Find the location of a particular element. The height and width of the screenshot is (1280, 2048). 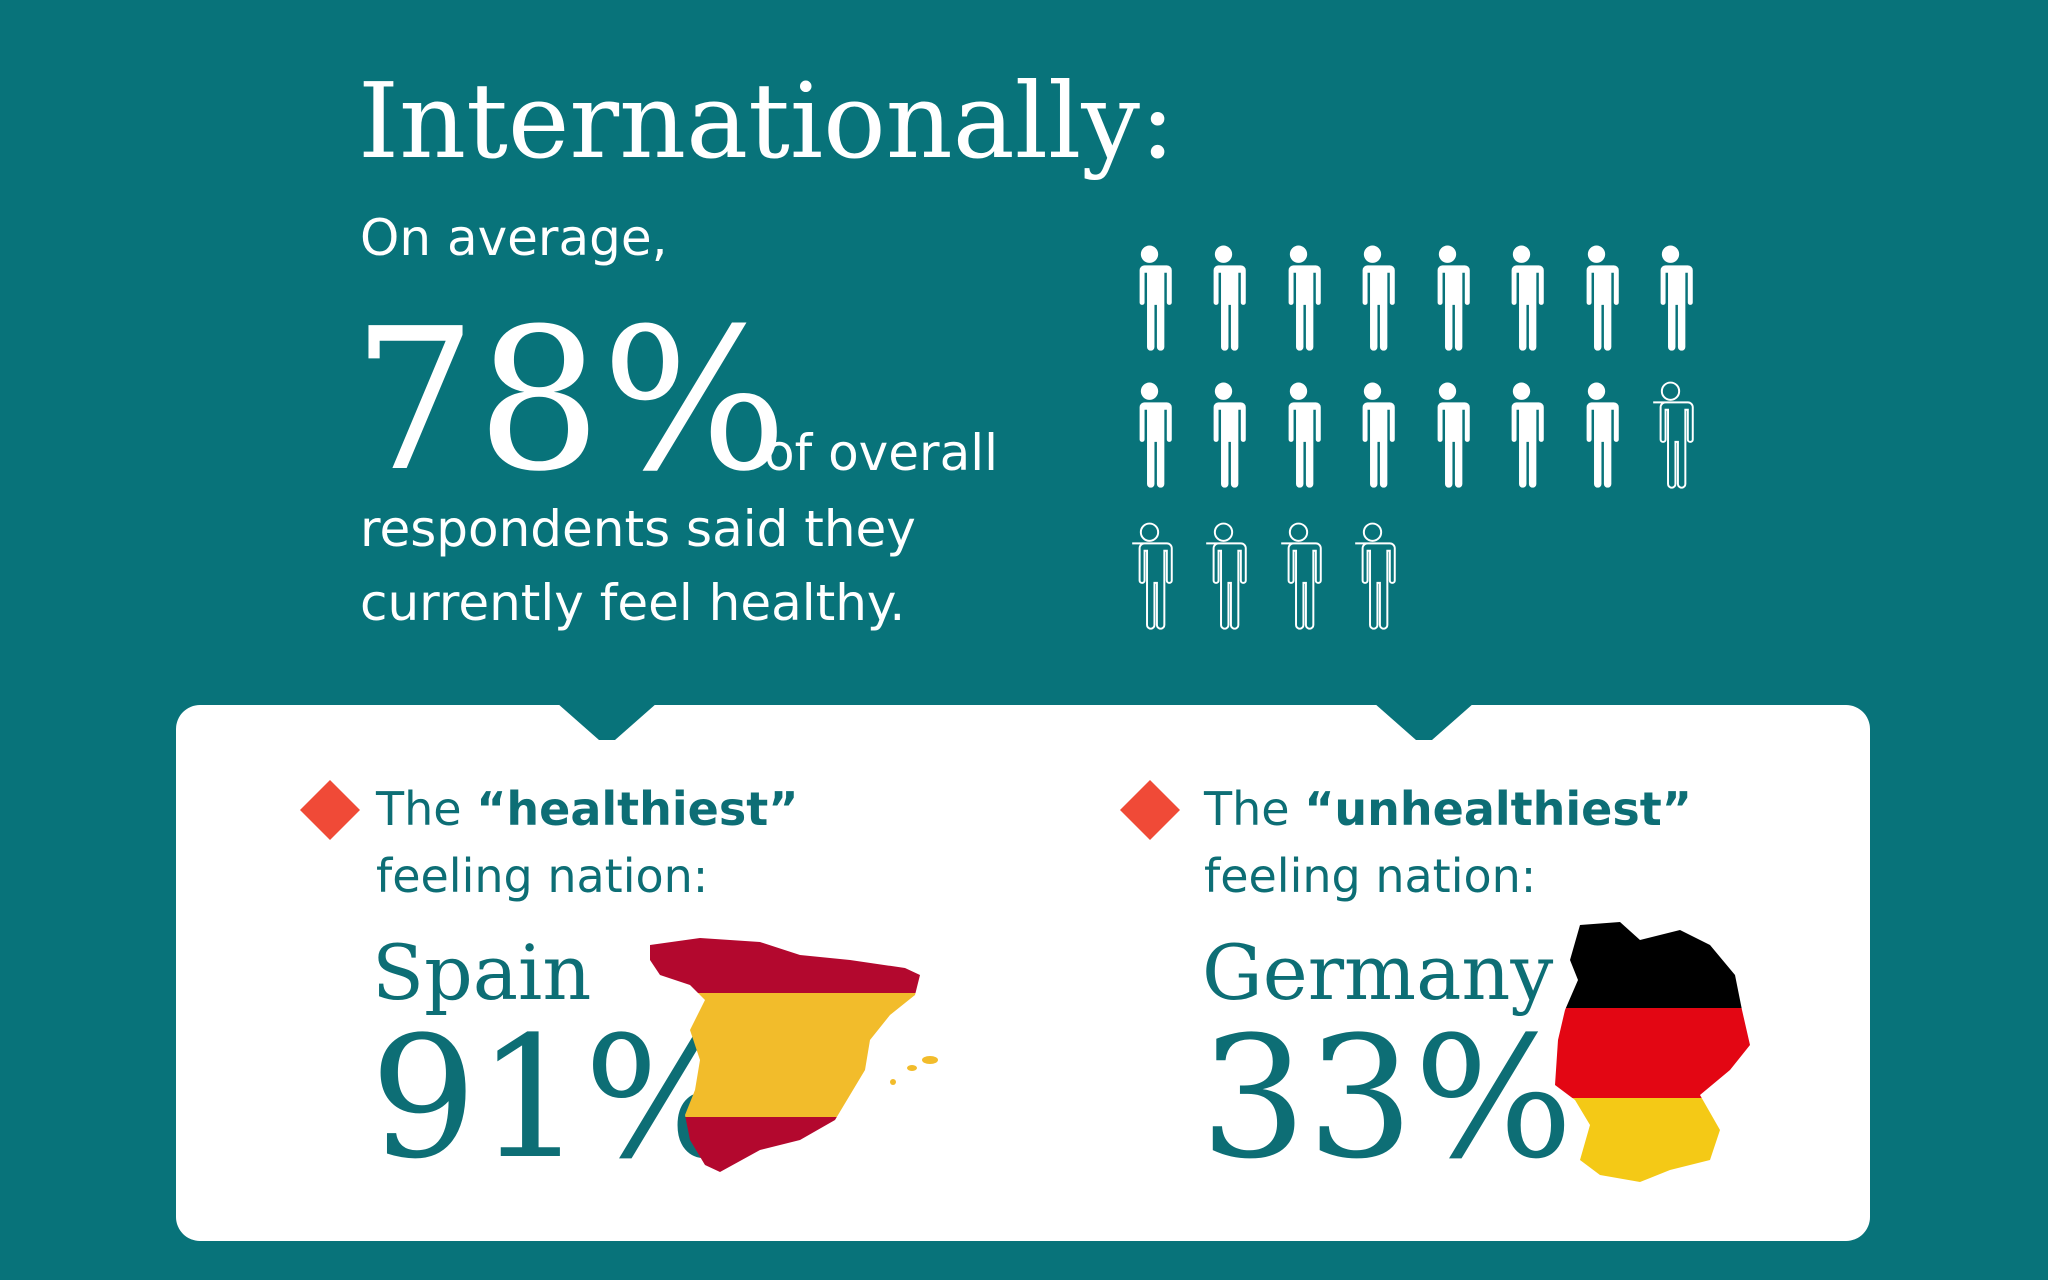

summary-line: of overall is located at coordinates (881, 453).